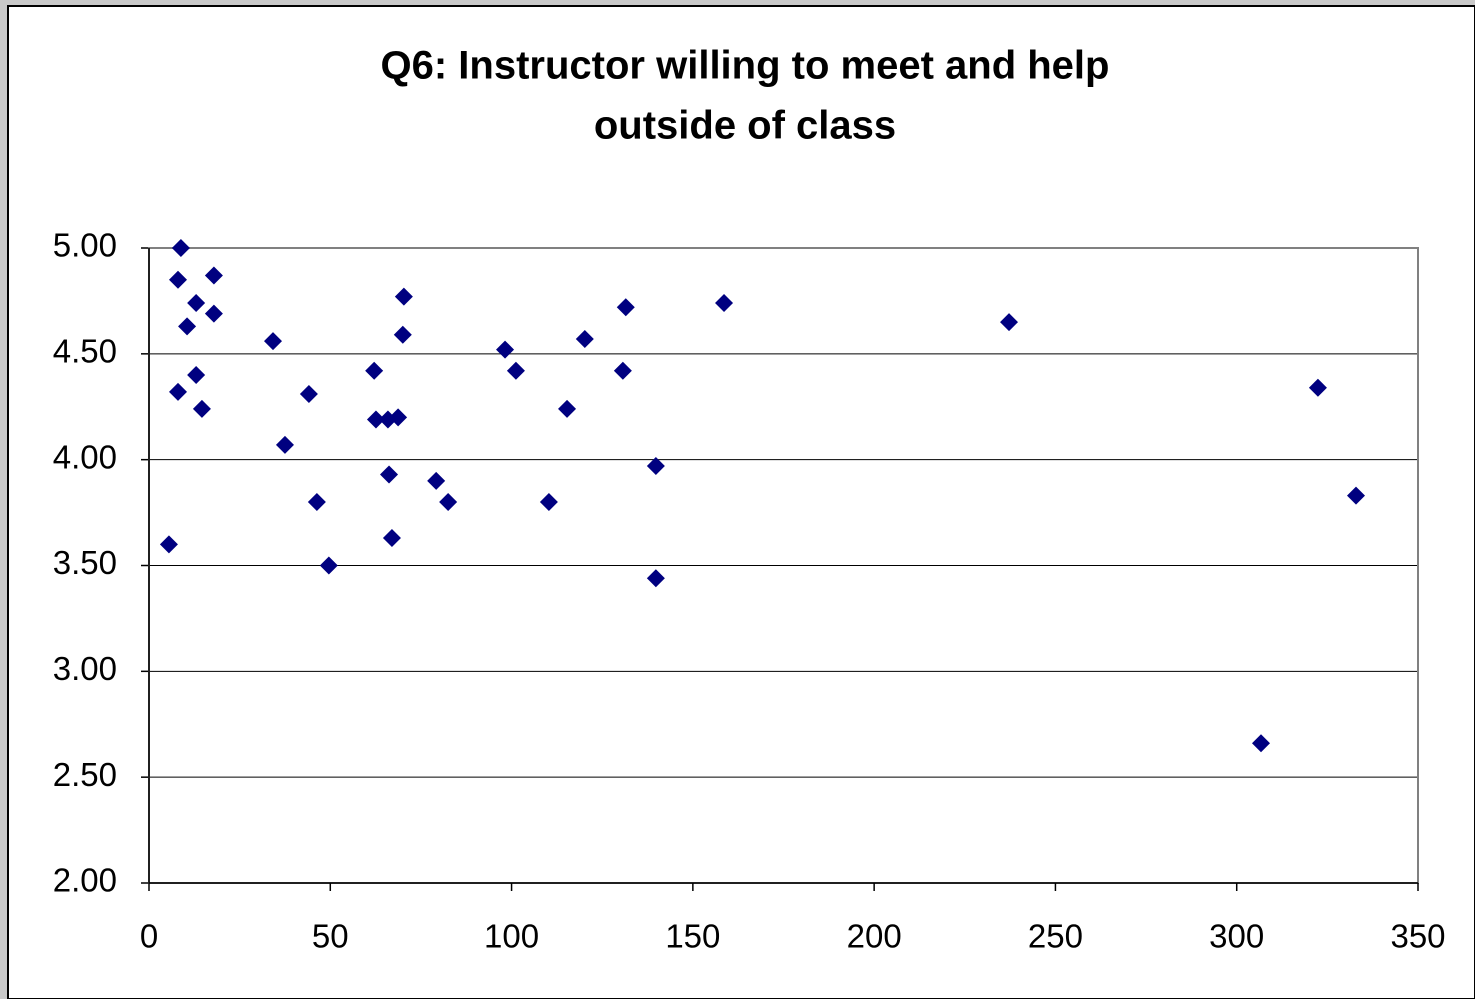 Image resolution: width=1475 pixels, height=999 pixels. Describe the element at coordinates (85, 880) in the screenshot. I see `y-tick-label: 2.00` at that location.